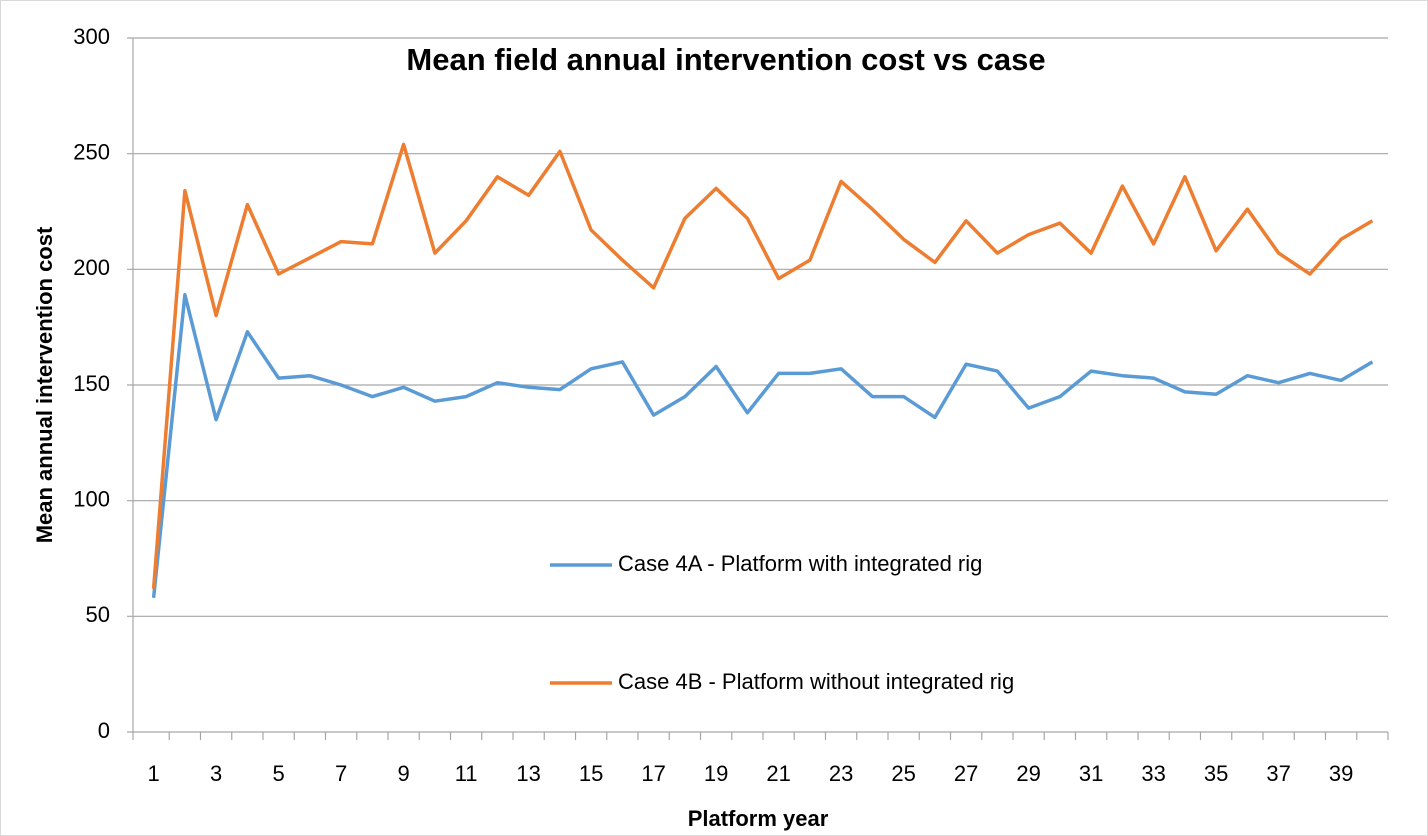 This screenshot has width=1428, height=836. Describe the element at coordinates (528, 773) in the screenshot. I see `x-tick-label: 13` at that location.